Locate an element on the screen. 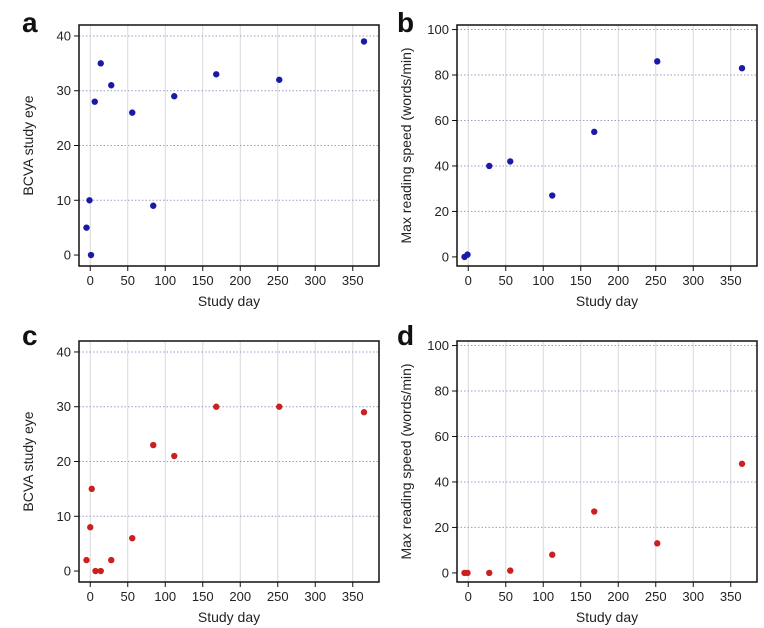 The width and height of the screenshot is (764, 628). panel-letter: b is located at coordinates (405, 22).